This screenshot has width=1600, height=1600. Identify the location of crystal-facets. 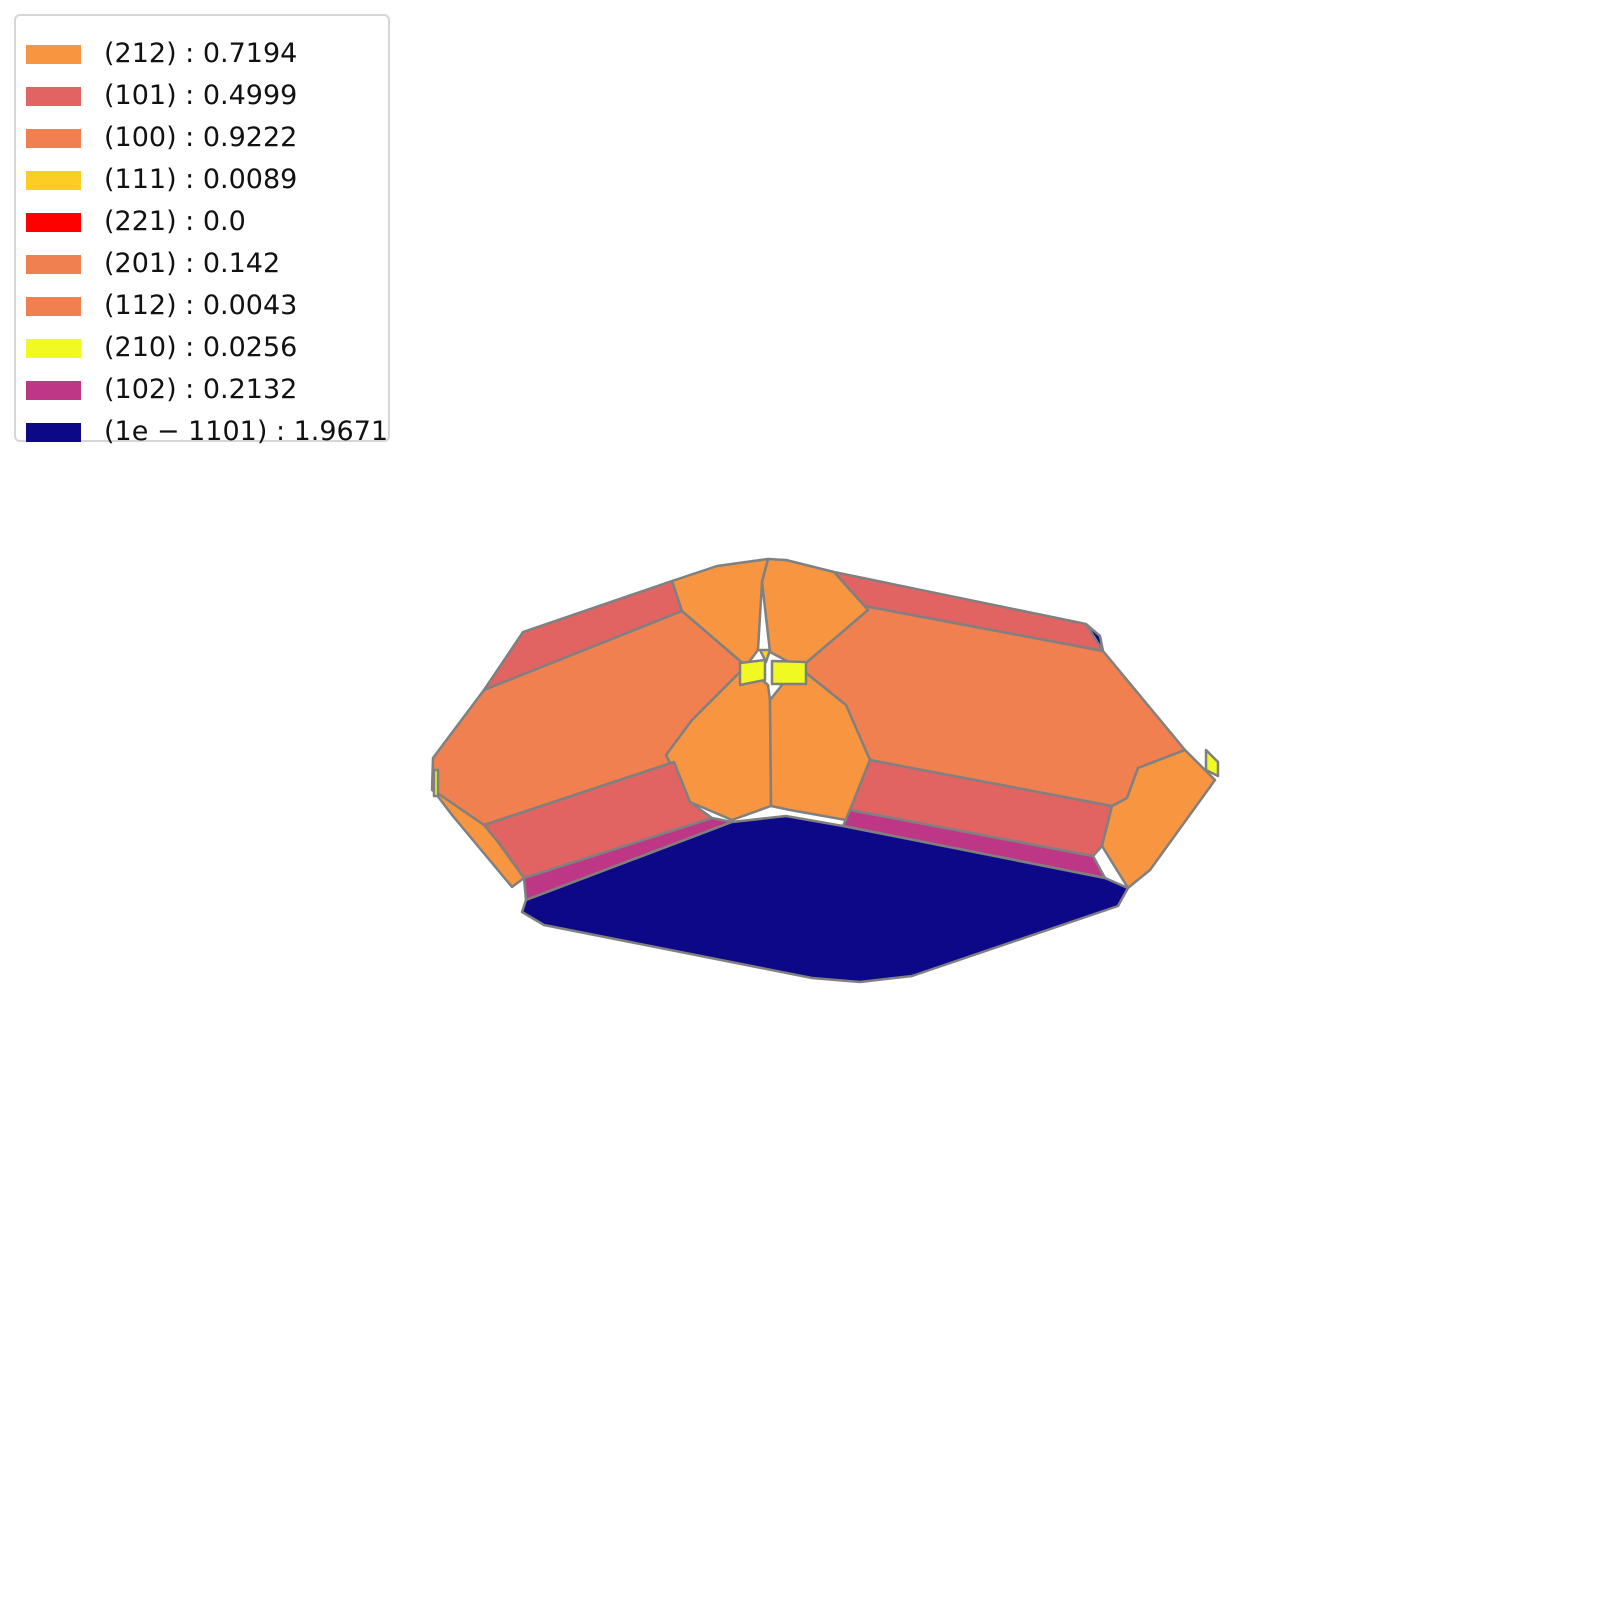
(825, 770).